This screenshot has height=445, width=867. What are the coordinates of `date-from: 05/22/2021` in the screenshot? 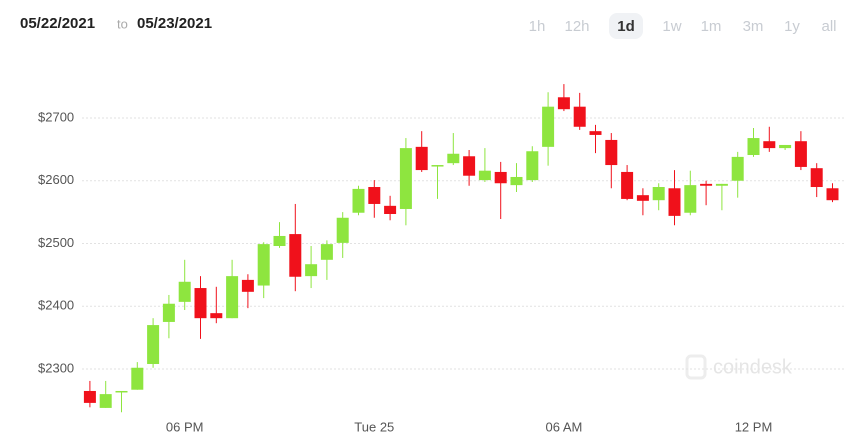 It's located at (57, 23).